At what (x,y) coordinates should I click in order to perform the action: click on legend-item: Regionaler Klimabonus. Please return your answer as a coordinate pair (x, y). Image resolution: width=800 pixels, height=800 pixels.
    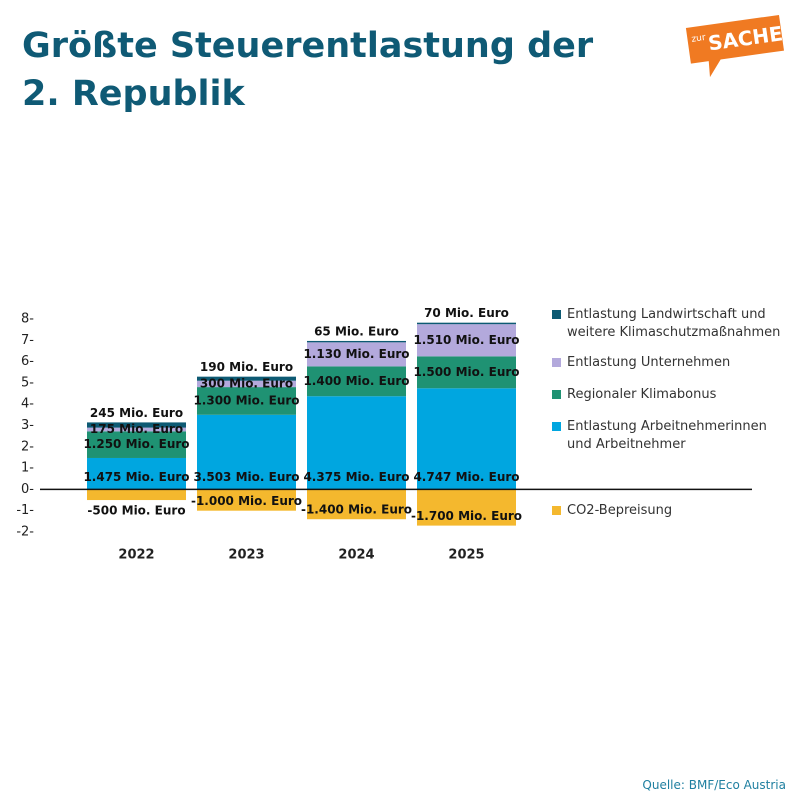
    Looking at the image, I should click on (672, 395).